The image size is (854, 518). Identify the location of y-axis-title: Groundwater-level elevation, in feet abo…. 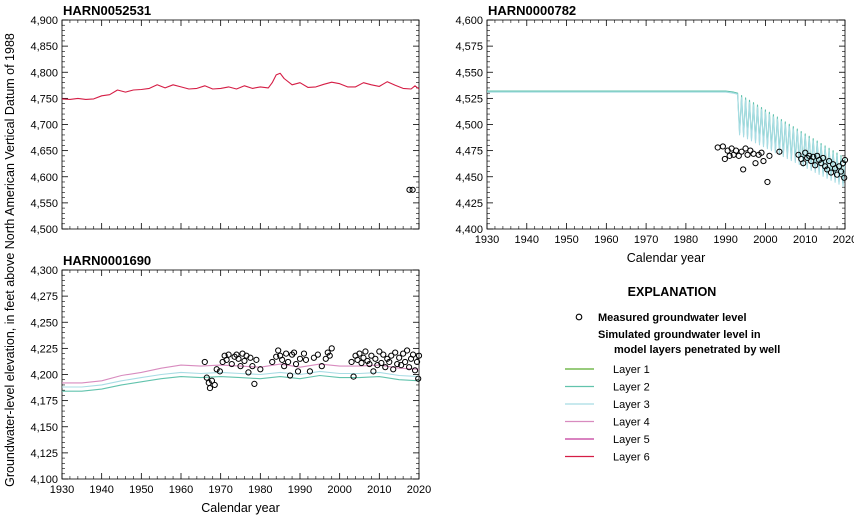
(10, 260).